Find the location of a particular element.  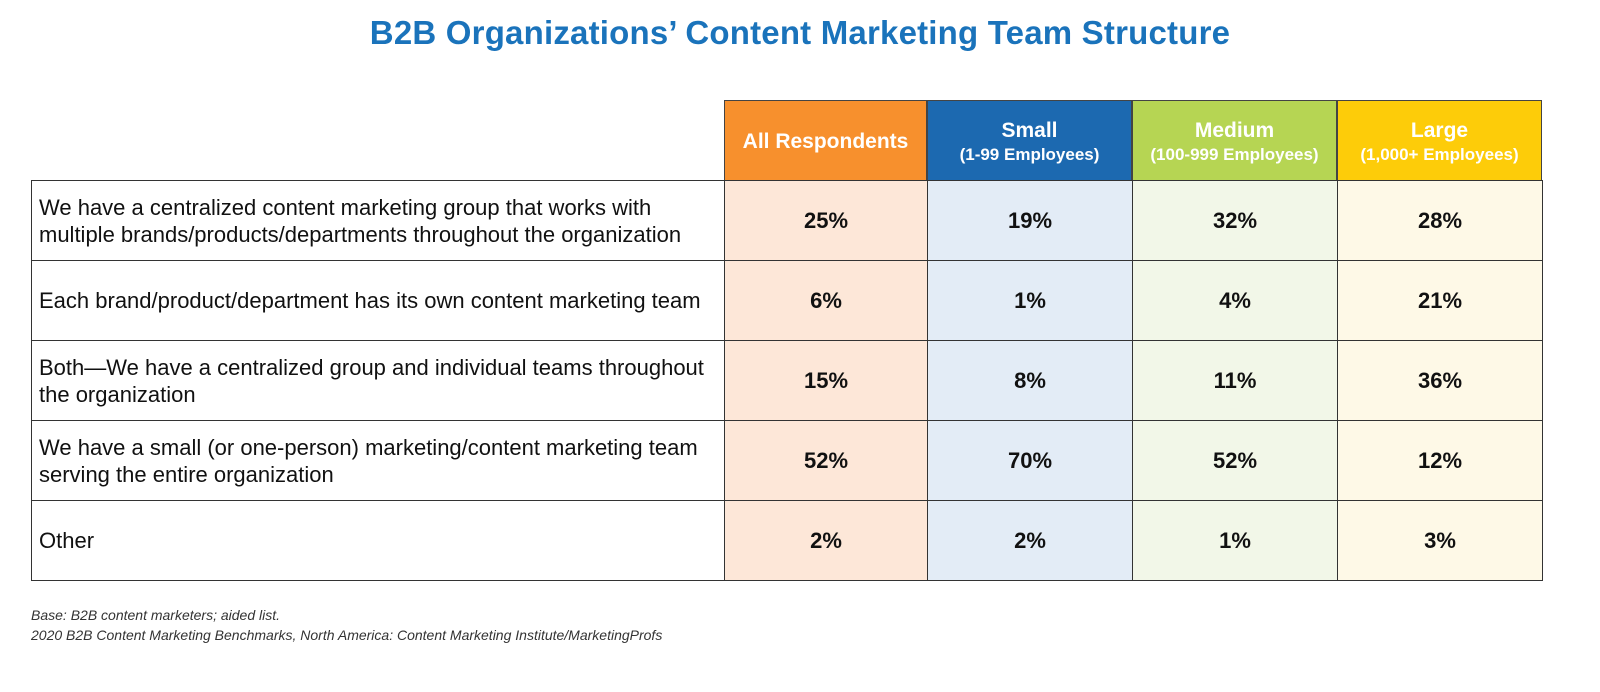

row-label: Other is located at coordinates (378, 540).